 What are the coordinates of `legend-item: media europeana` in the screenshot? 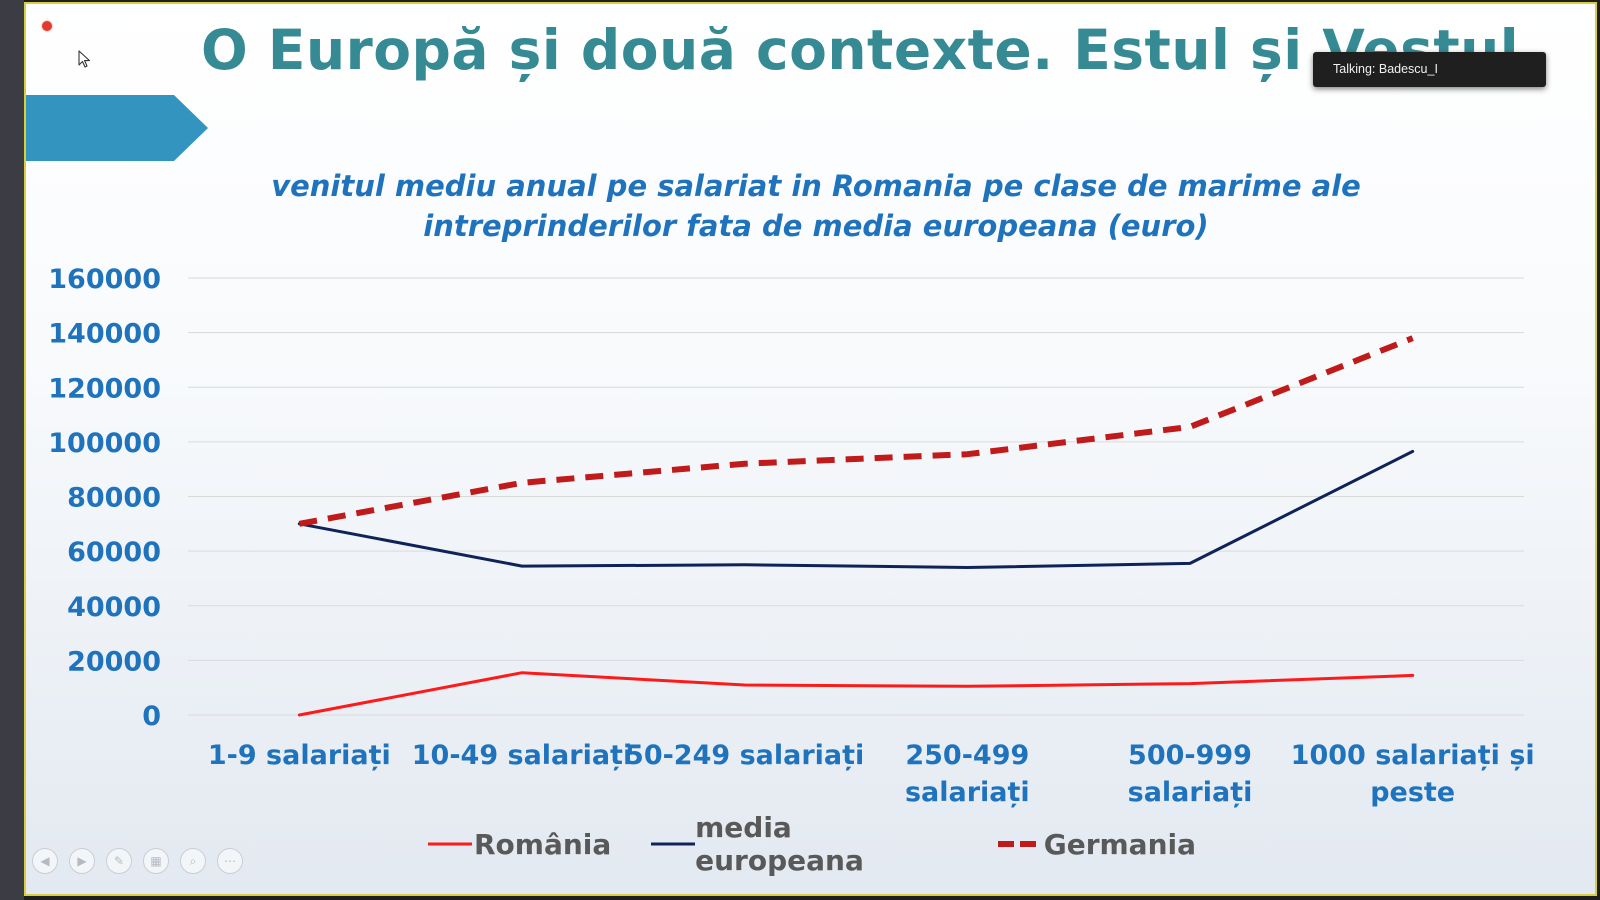 It's located at (803, 844).